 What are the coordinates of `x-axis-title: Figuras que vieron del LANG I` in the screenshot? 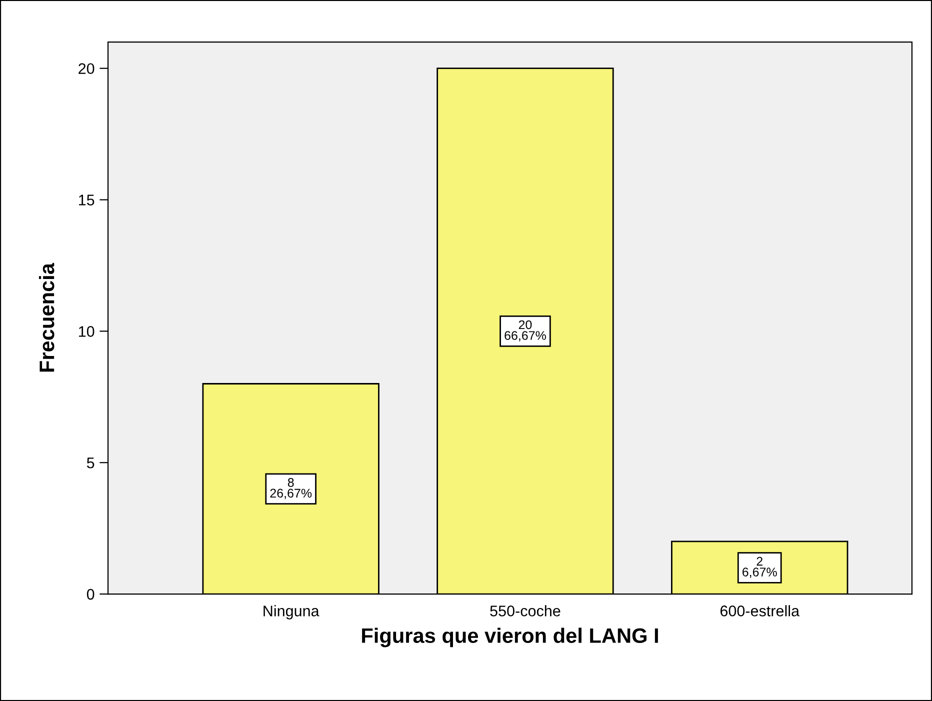 It's located at (510, 638).